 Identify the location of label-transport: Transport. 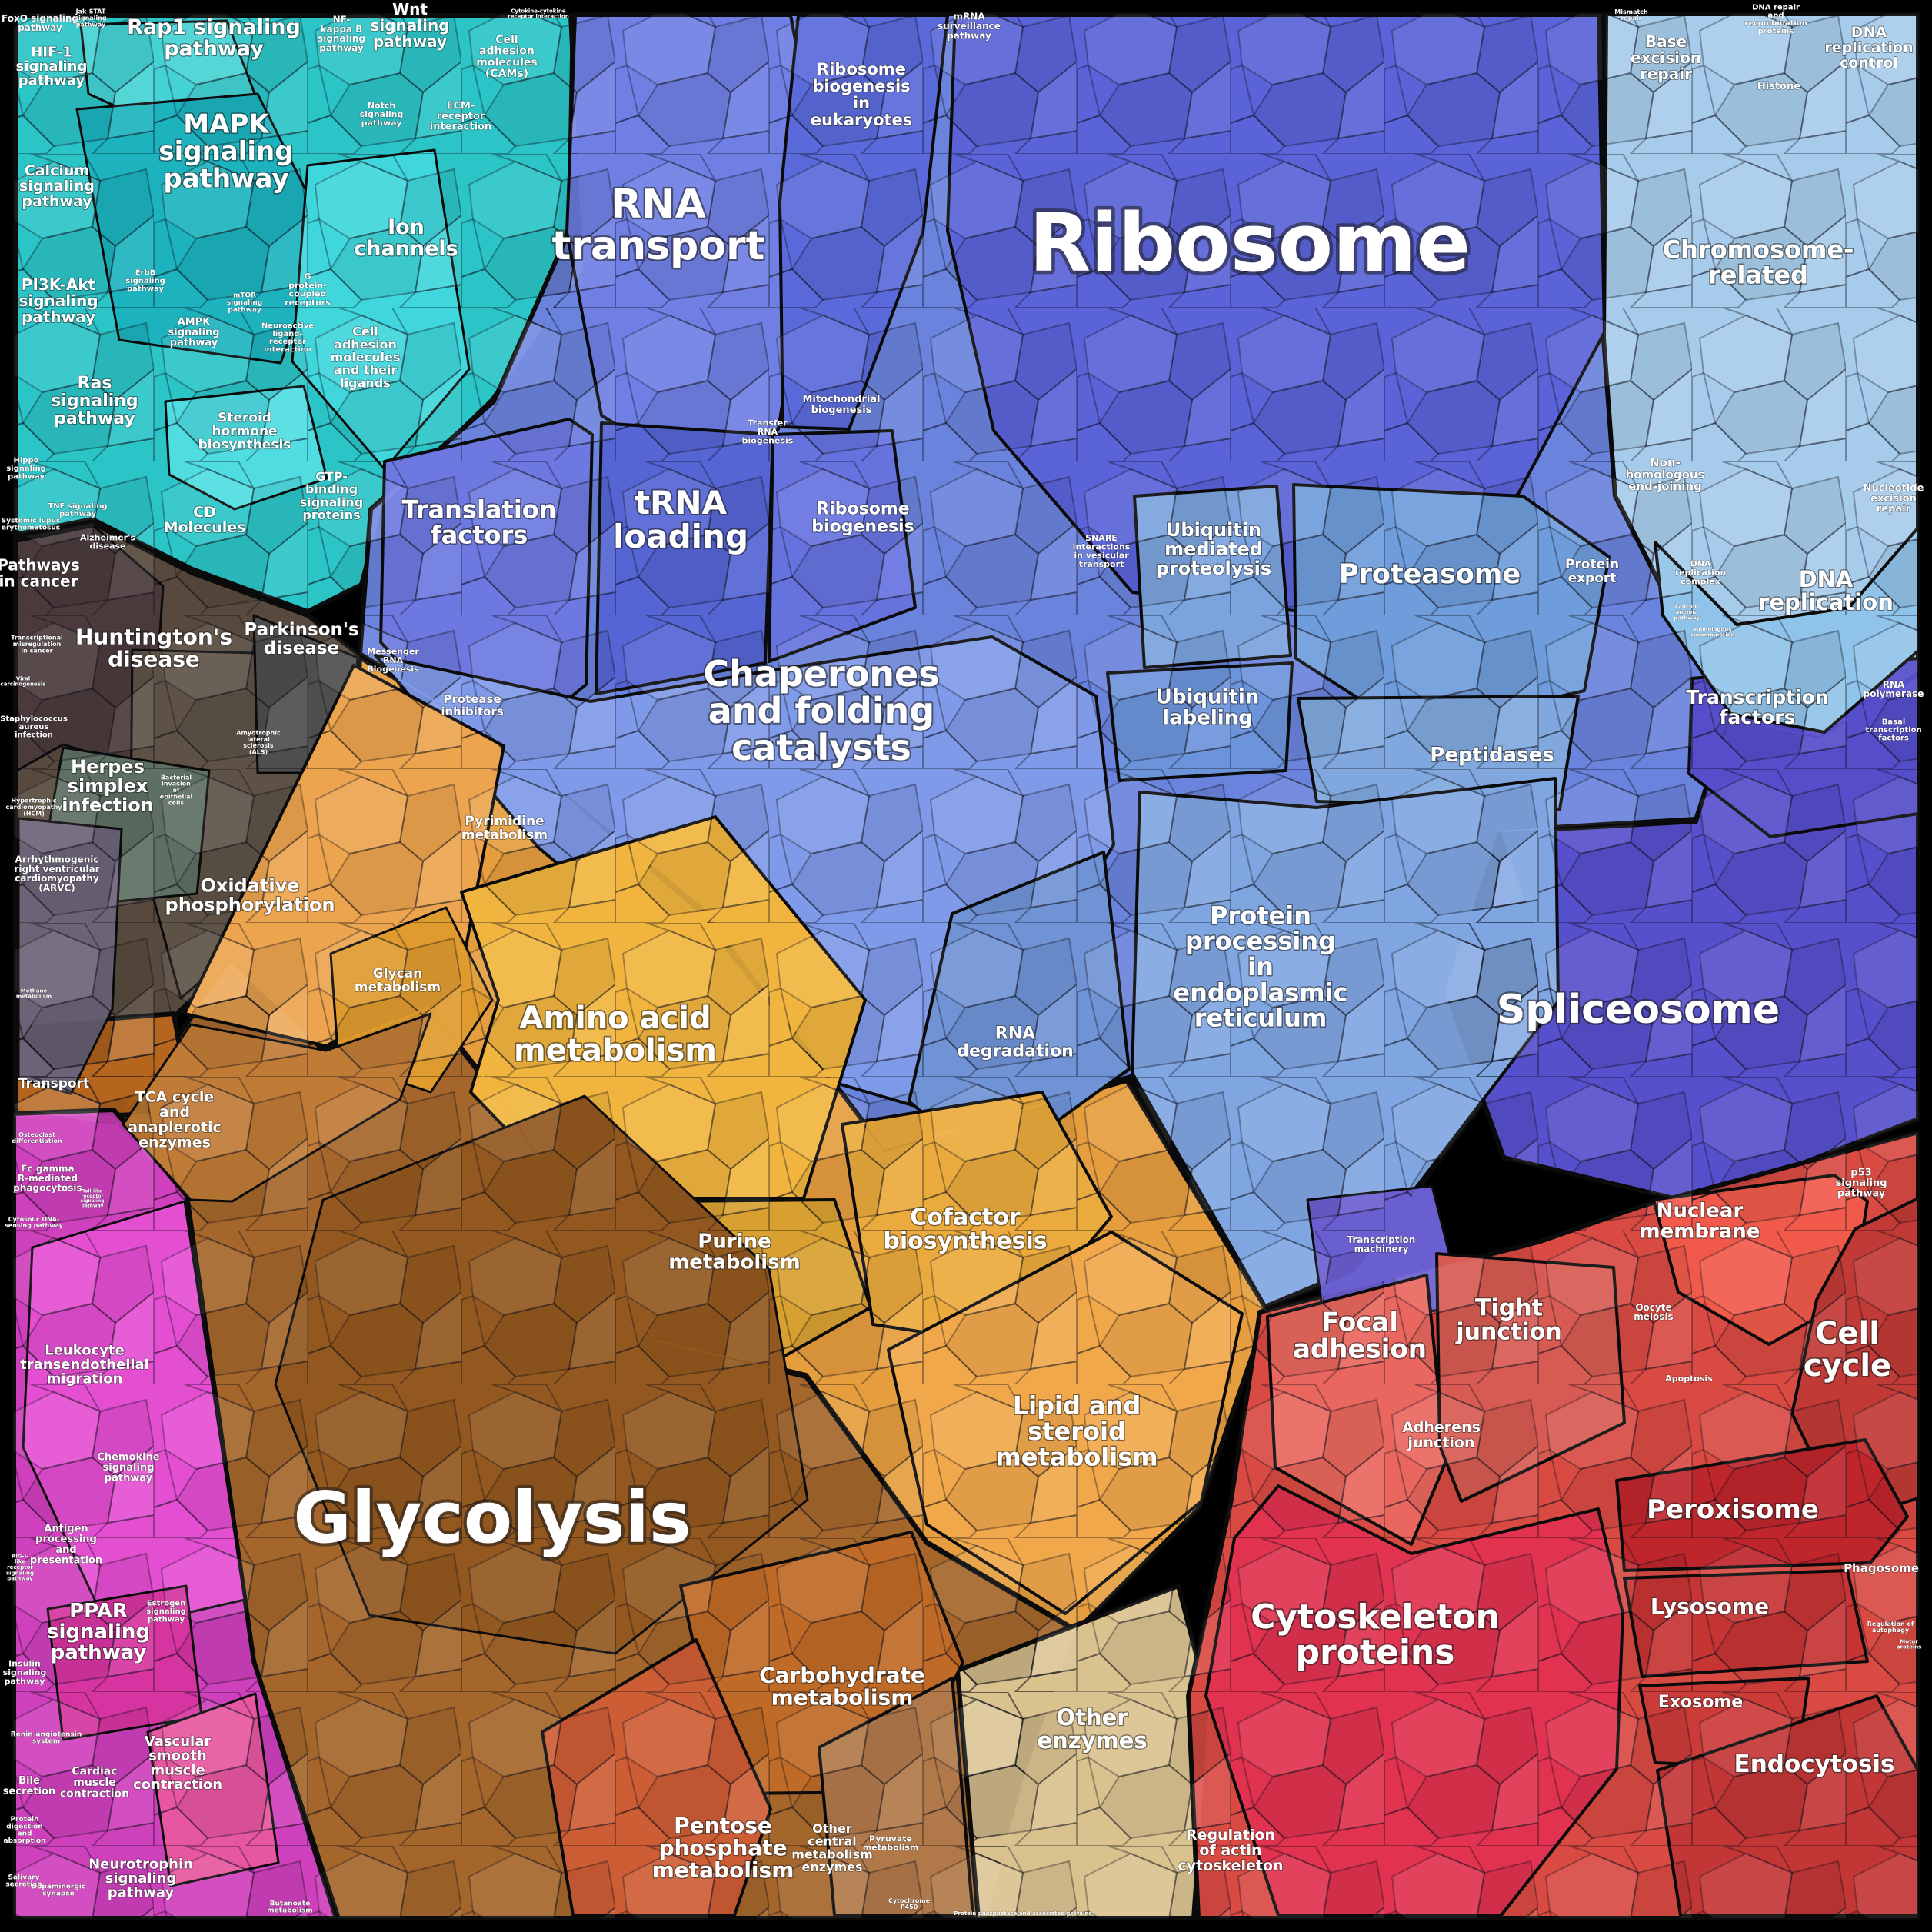
(53, 1083).